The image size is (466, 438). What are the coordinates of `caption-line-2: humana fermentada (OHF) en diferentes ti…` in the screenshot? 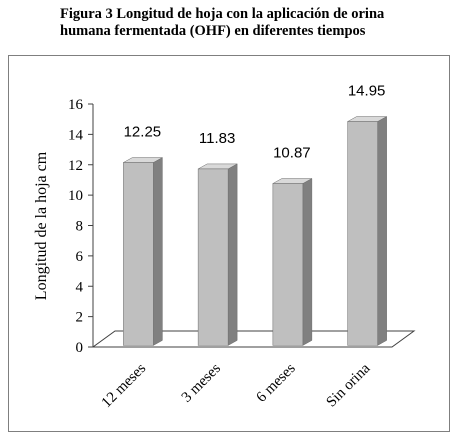 It's located at (213, 31).